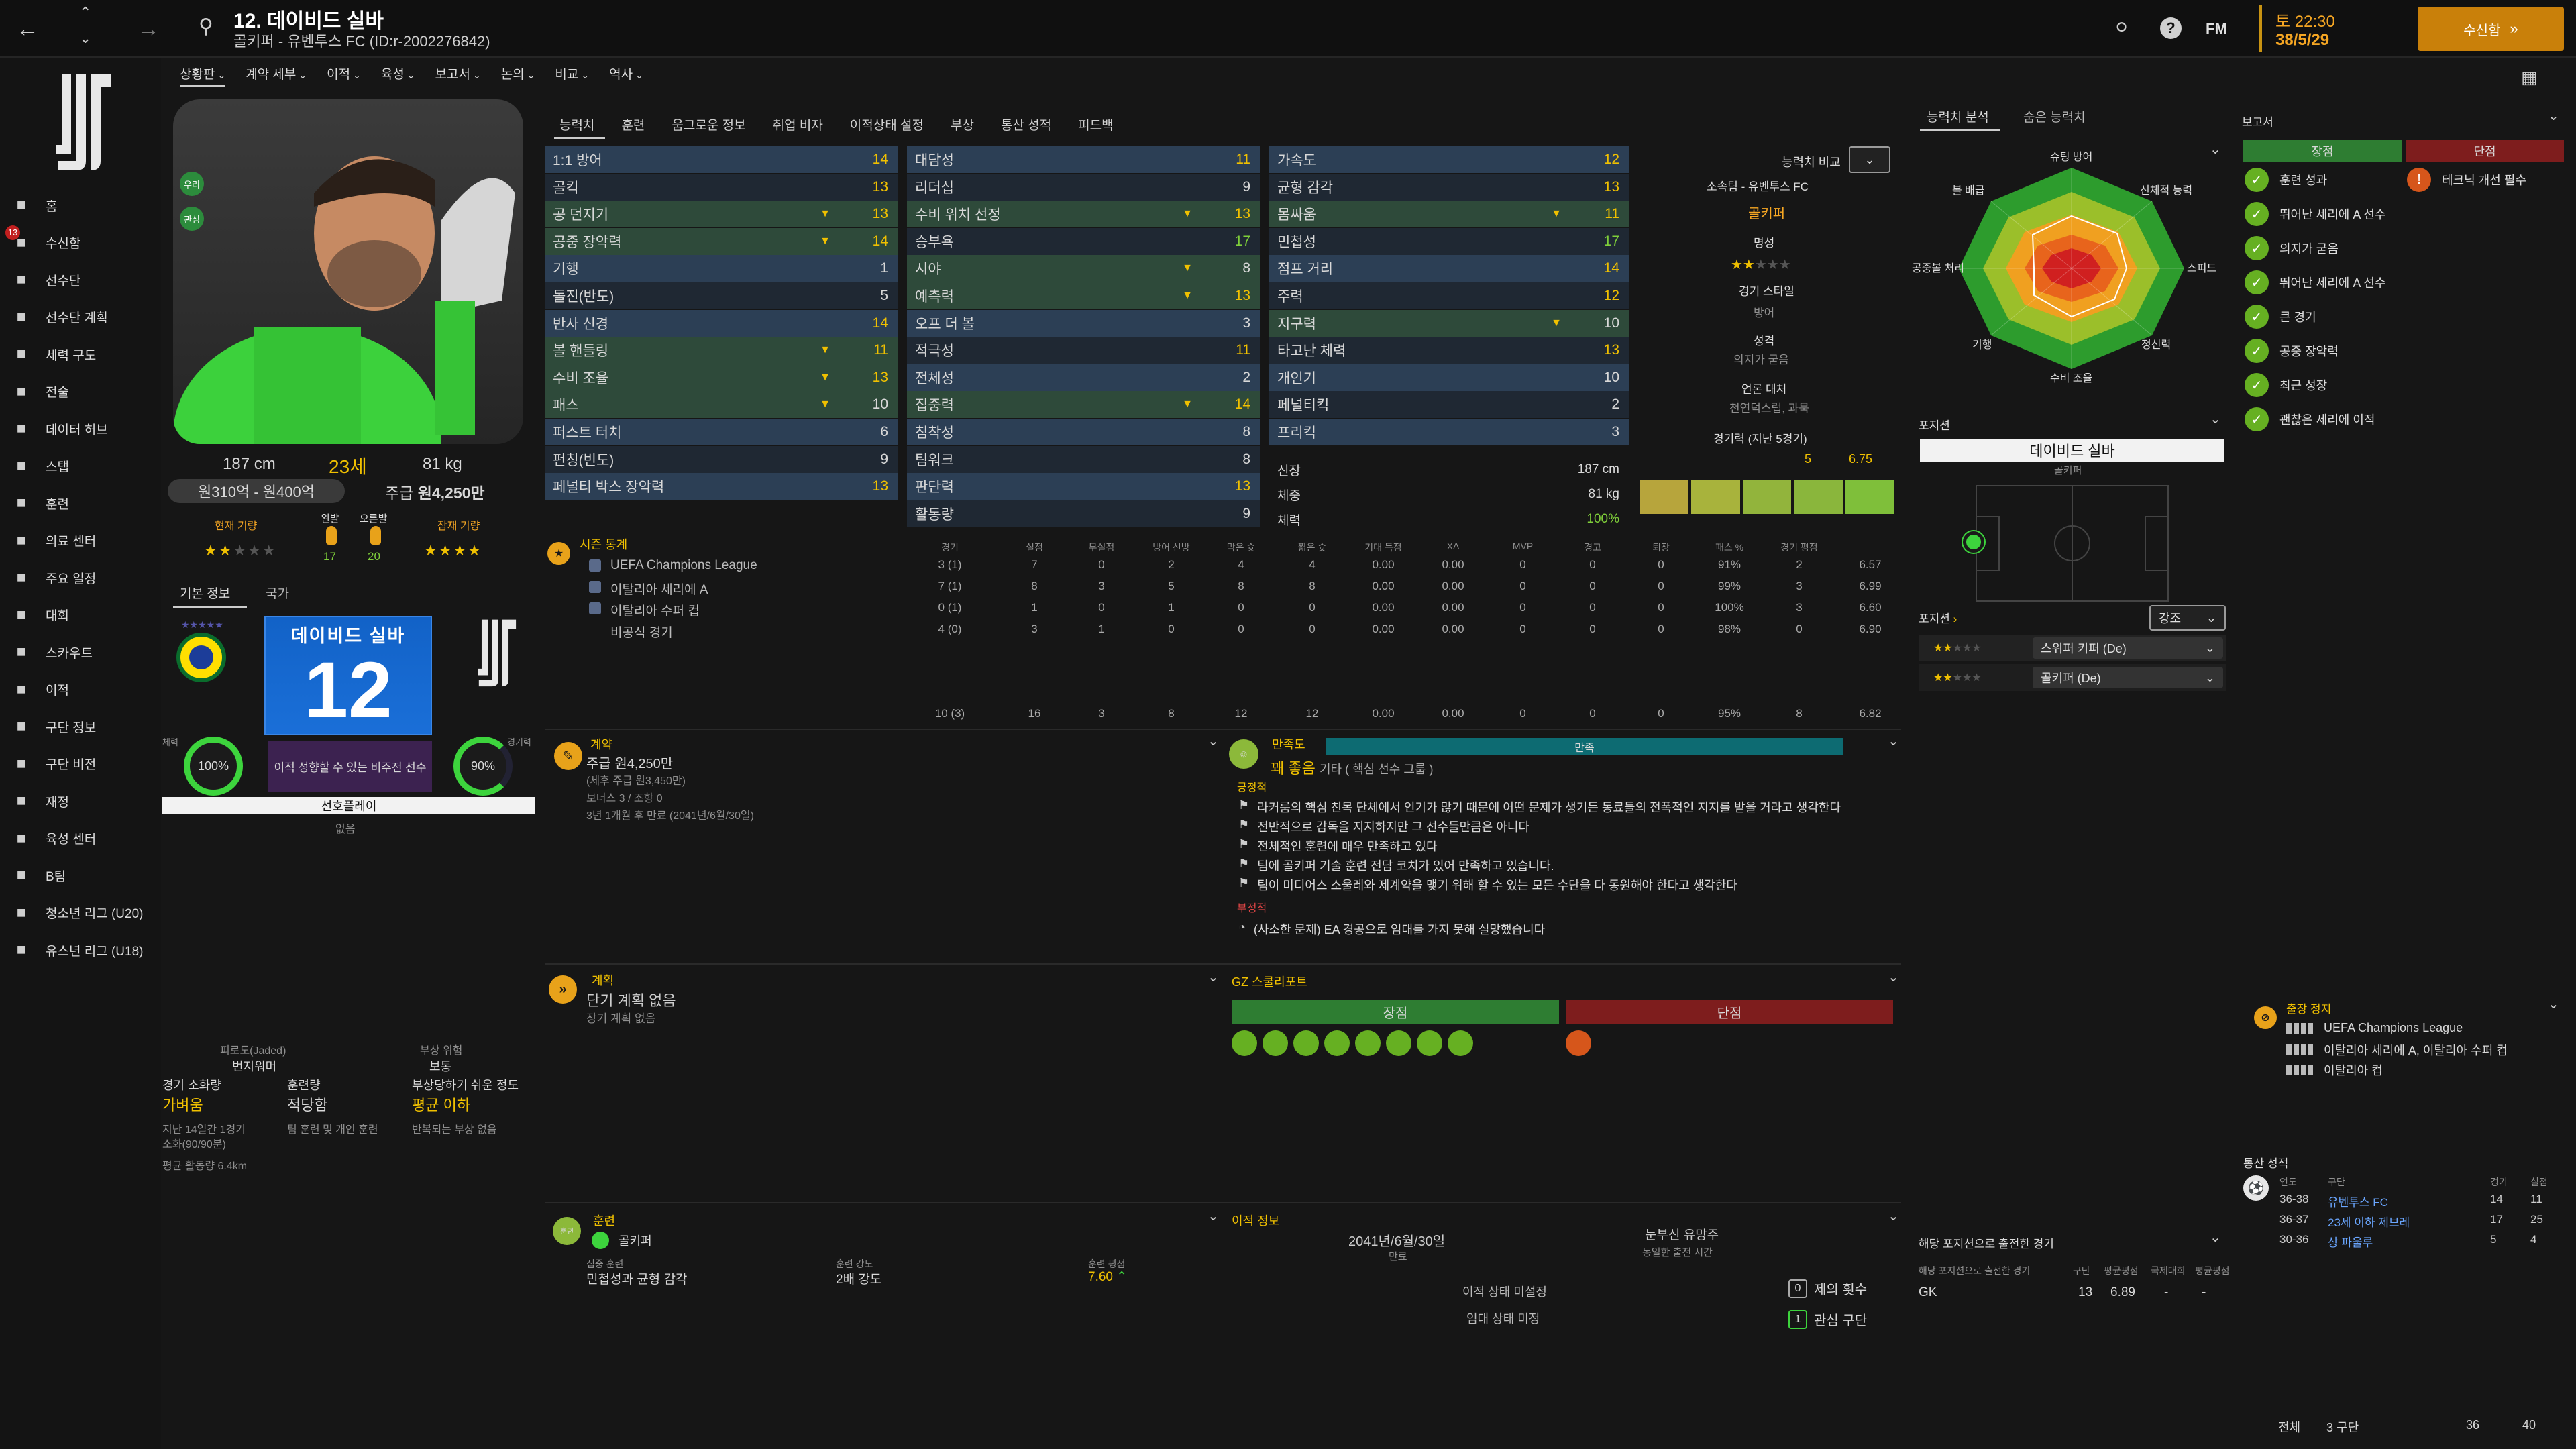  I want to click on sidebar-item: ■ 훈련, so click(80, 503).